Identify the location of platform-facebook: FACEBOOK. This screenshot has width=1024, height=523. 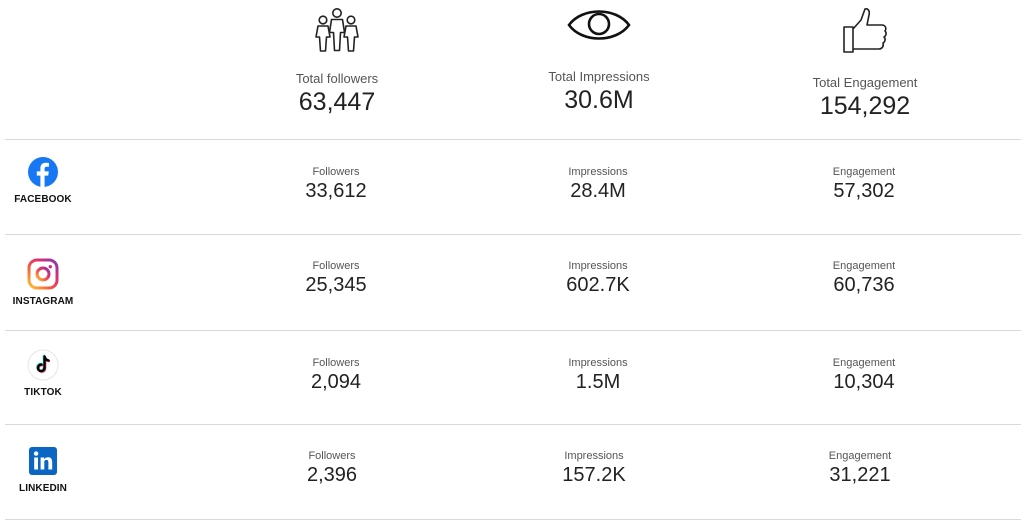
(43, 180).